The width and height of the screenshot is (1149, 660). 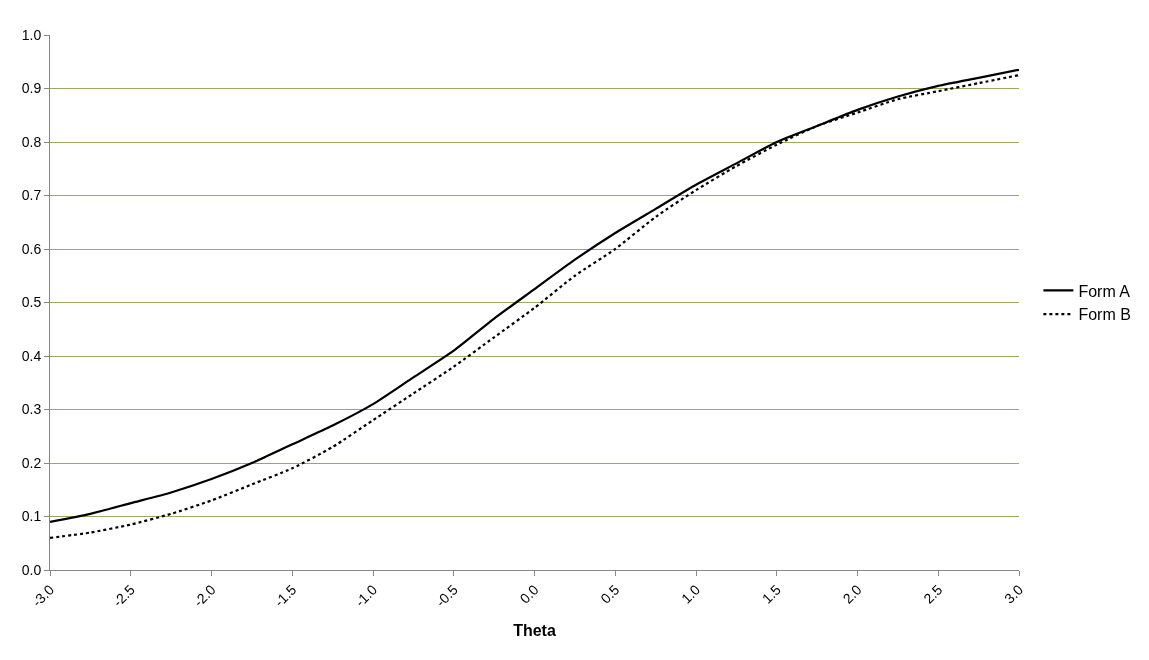 What do you see at coordinates (31, 409) in the screenshot?
I see `y-tick-label: 0.3` at bounding box center [31, 409].